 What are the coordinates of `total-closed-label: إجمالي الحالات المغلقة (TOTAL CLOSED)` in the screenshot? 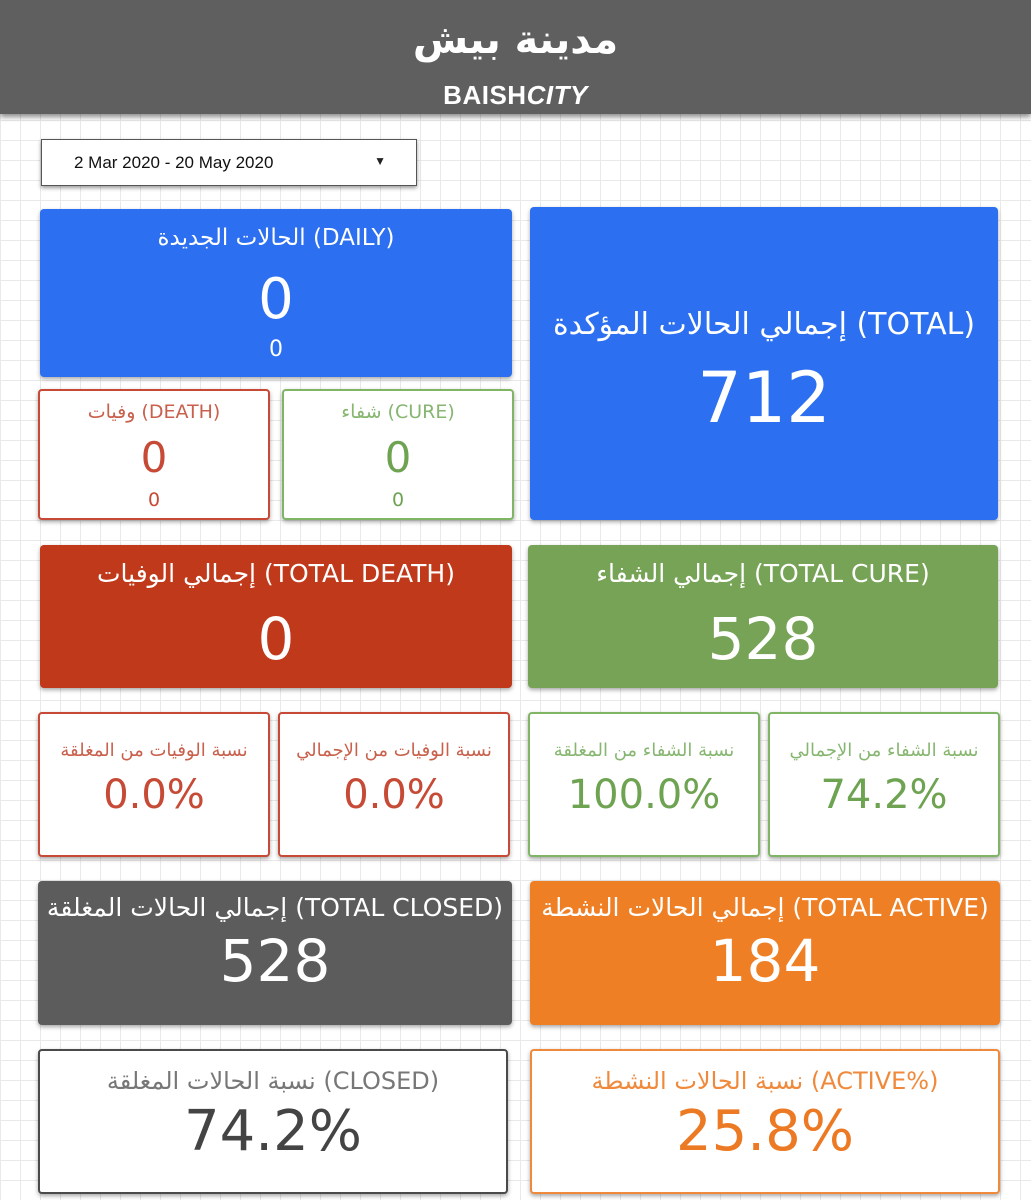 It's located at (275, 907).